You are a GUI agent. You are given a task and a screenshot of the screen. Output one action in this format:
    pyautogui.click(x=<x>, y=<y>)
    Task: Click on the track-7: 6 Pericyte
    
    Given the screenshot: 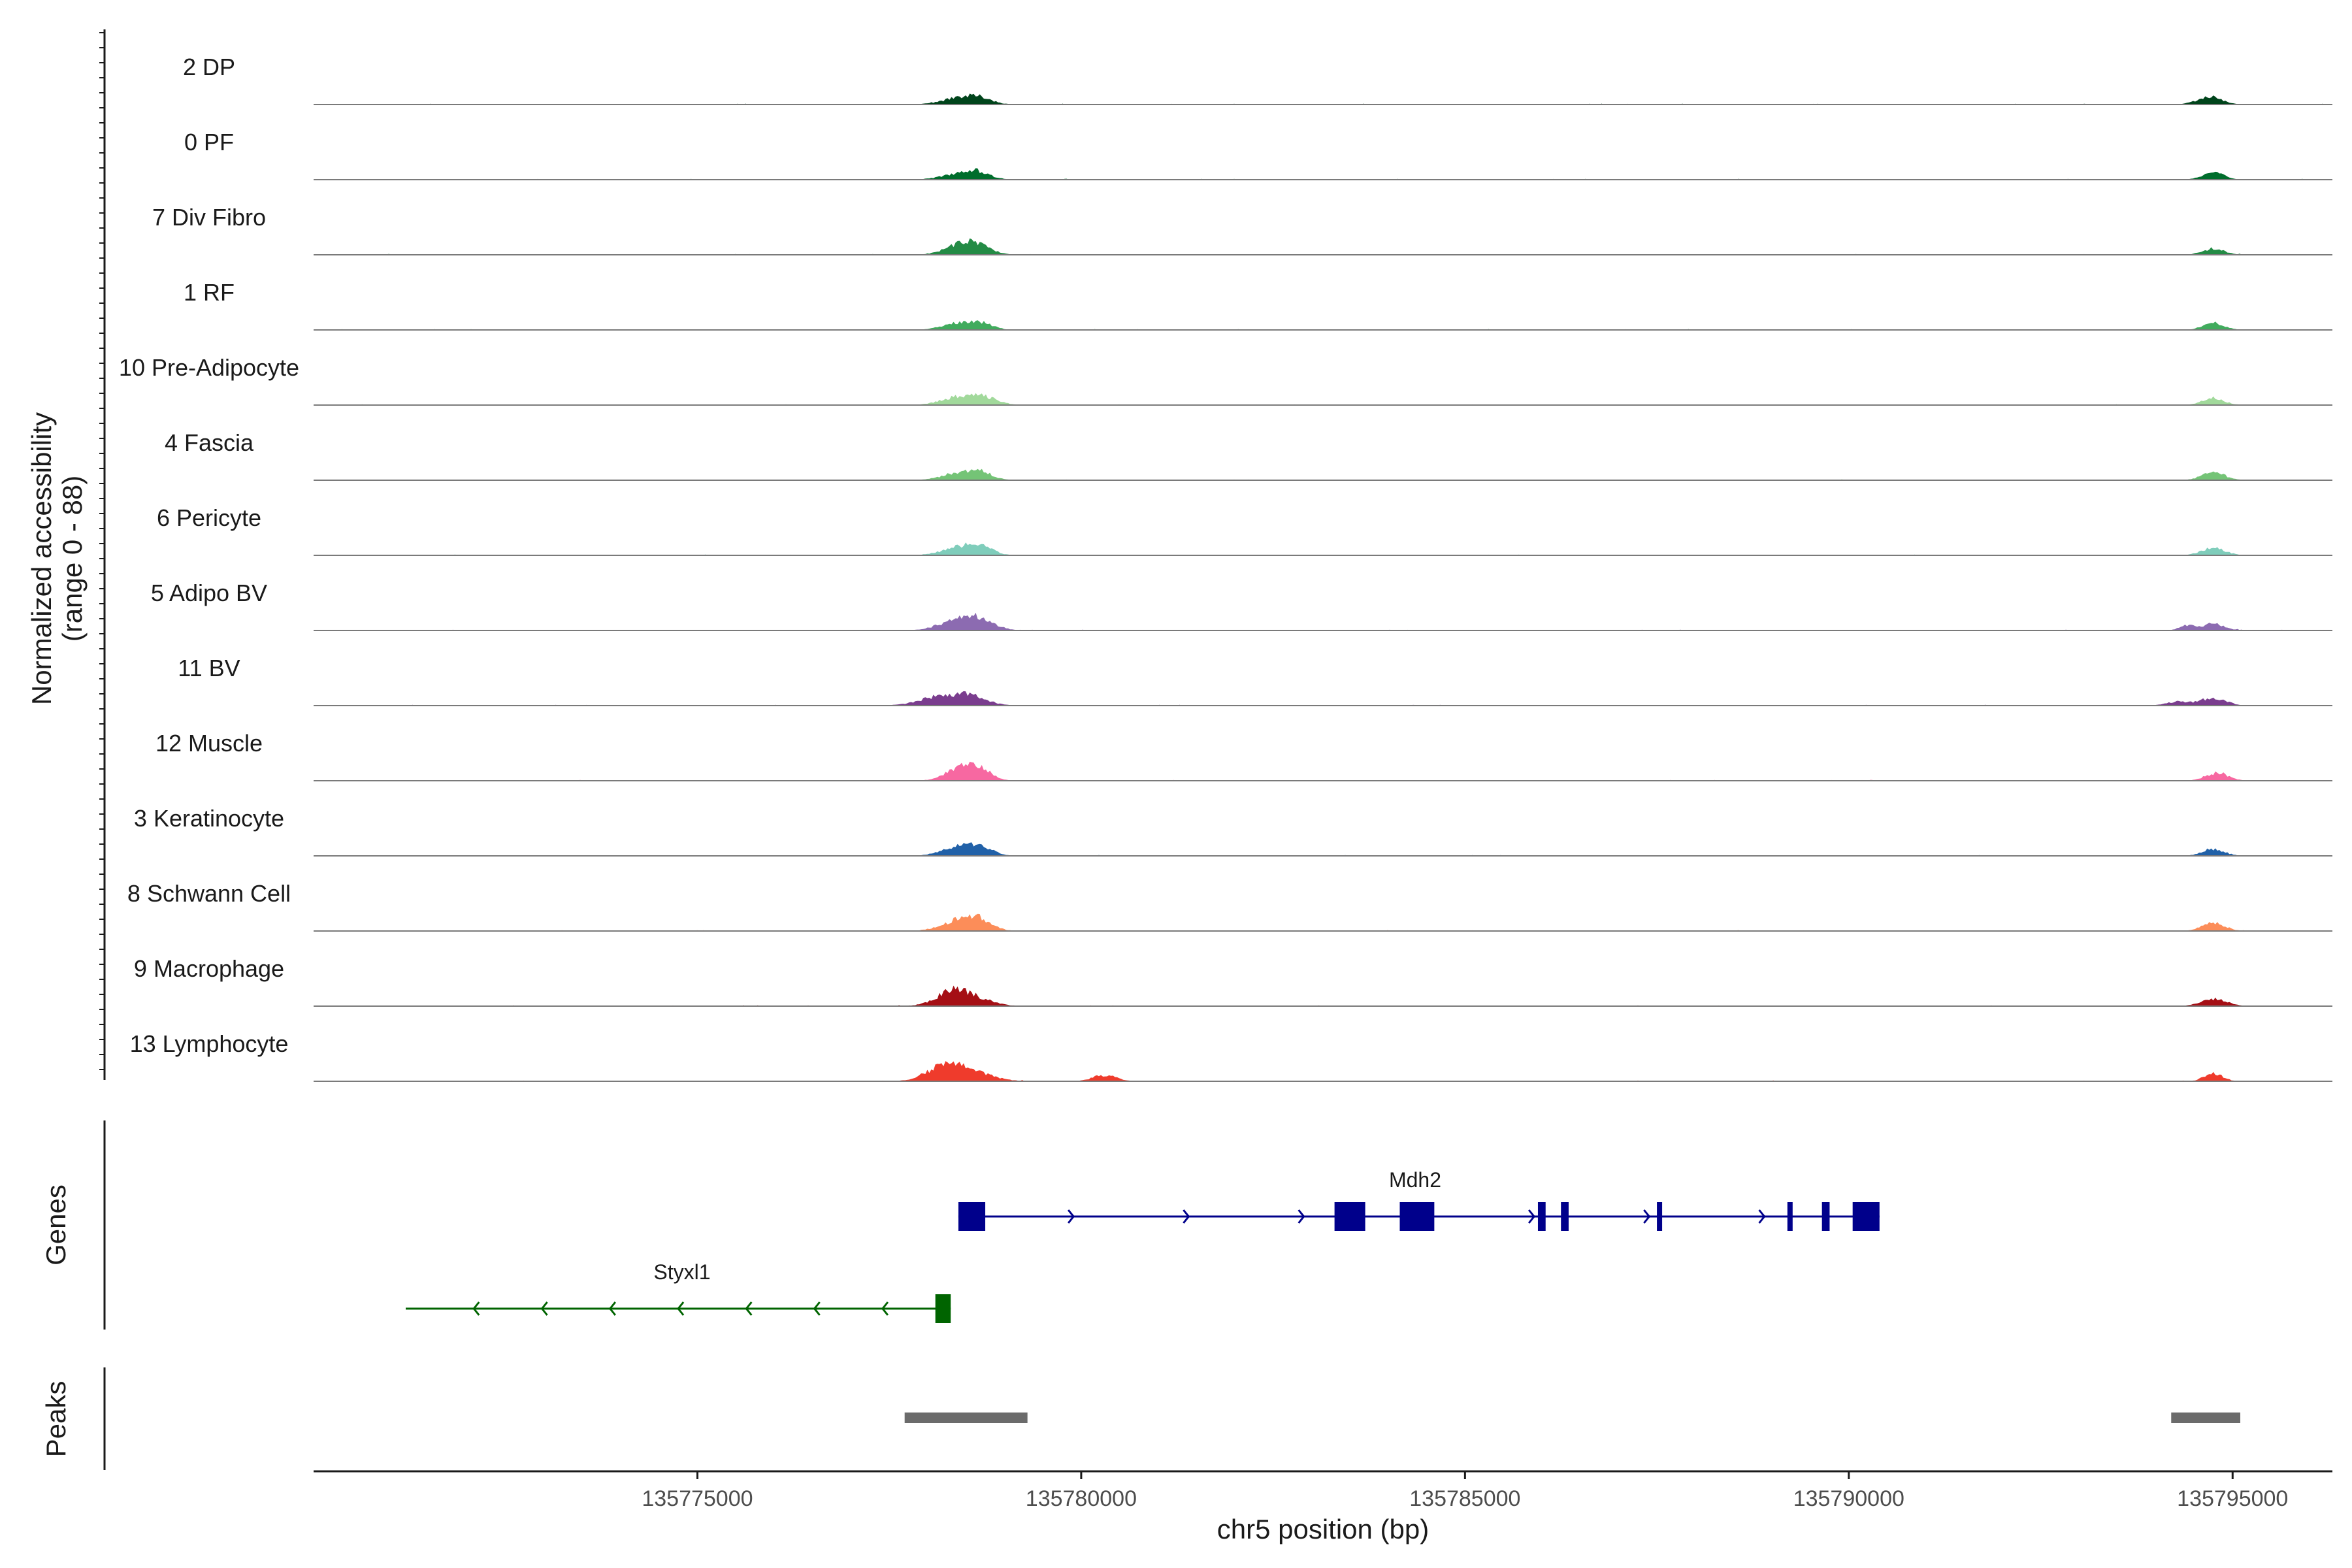 What is the action you would take?
    pyautogui.click(x=1244, y=530)
    